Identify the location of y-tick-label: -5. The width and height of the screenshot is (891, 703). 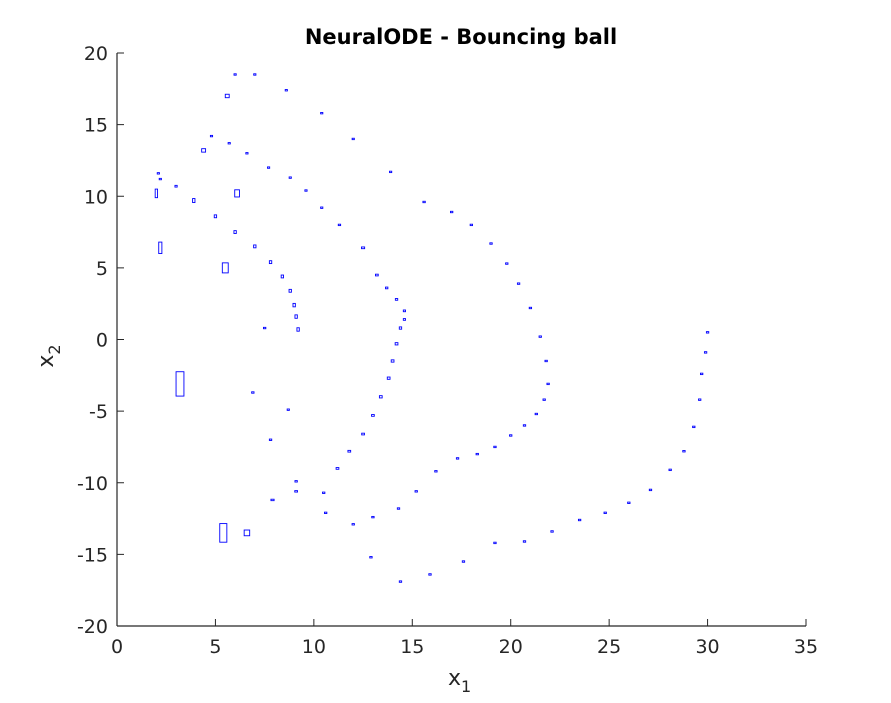
(98, 412).